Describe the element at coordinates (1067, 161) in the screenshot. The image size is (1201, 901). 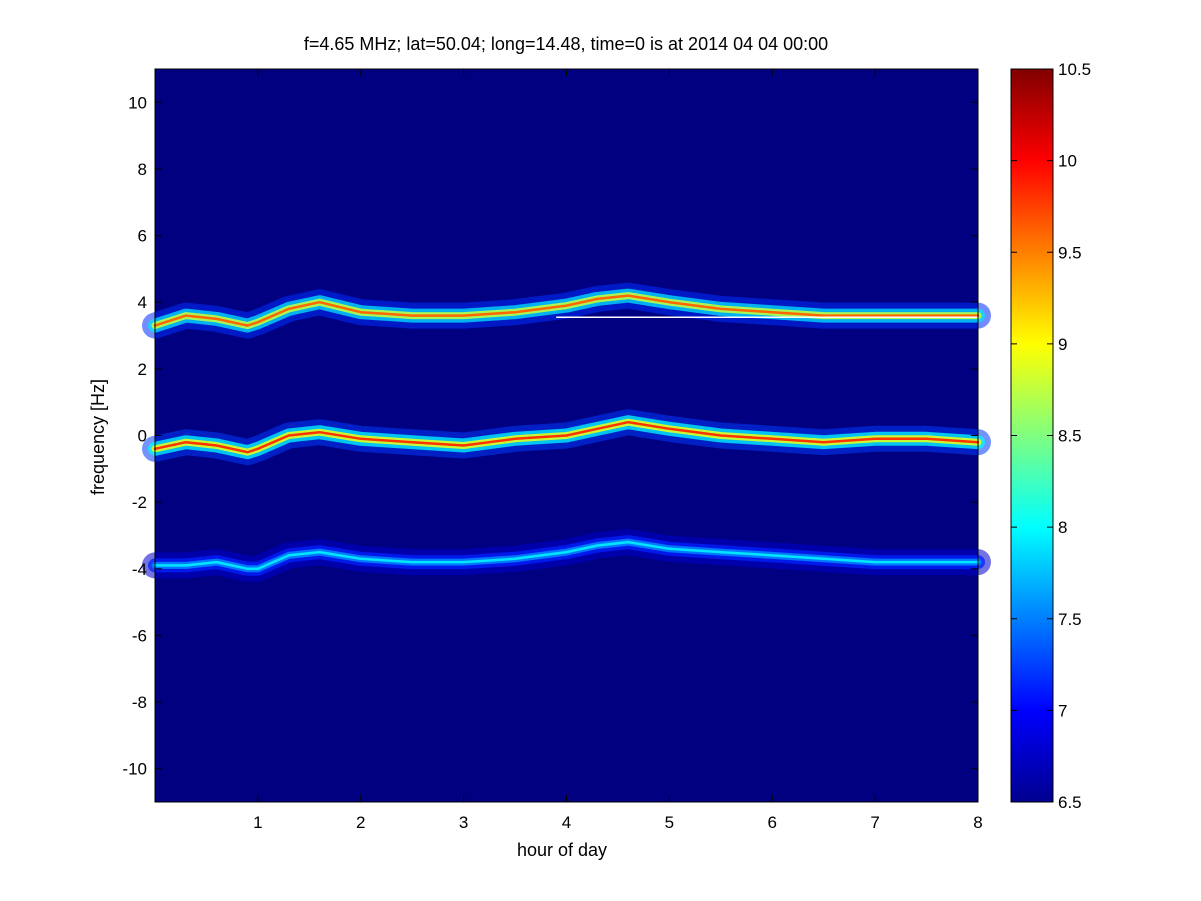
I see `colorbar-tick-label: 10` at that location.